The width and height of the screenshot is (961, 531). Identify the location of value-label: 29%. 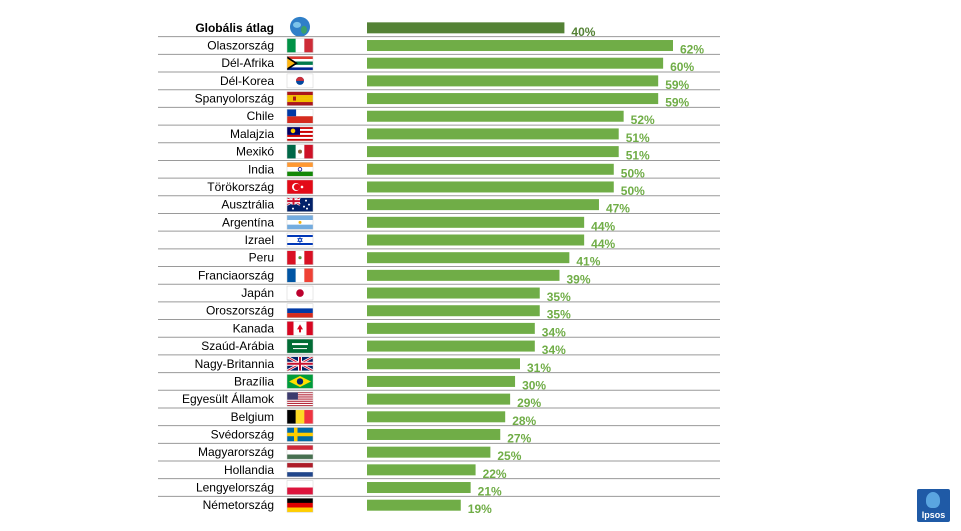
(529, 403).